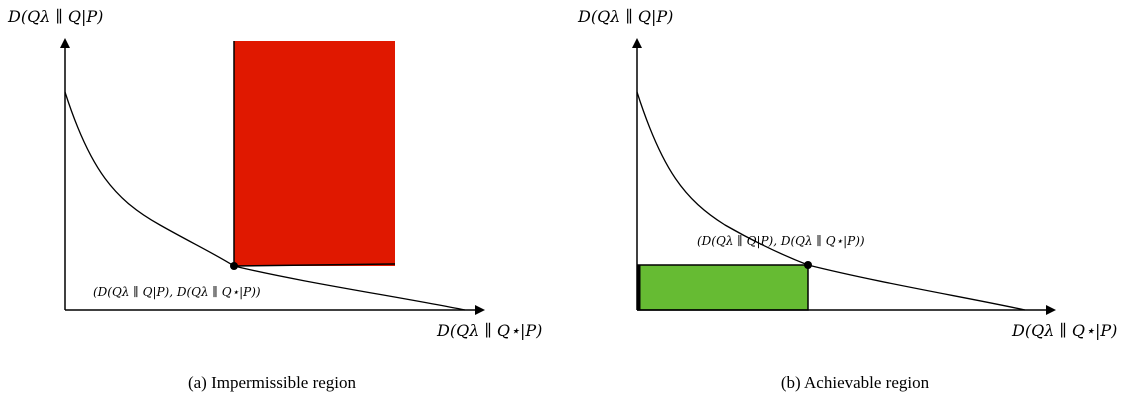  I want to click on region-bottom-edge, so click(314, 265).